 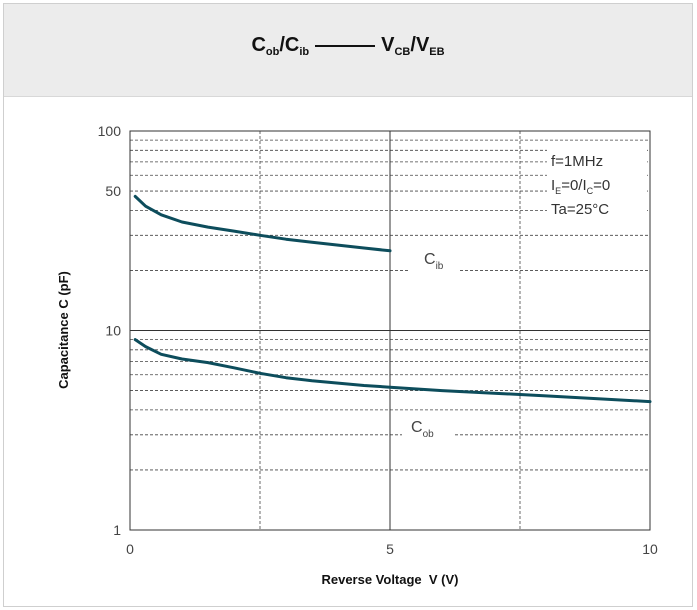 I want to click on y-tick-label: 50, so click(x=113, y=191).